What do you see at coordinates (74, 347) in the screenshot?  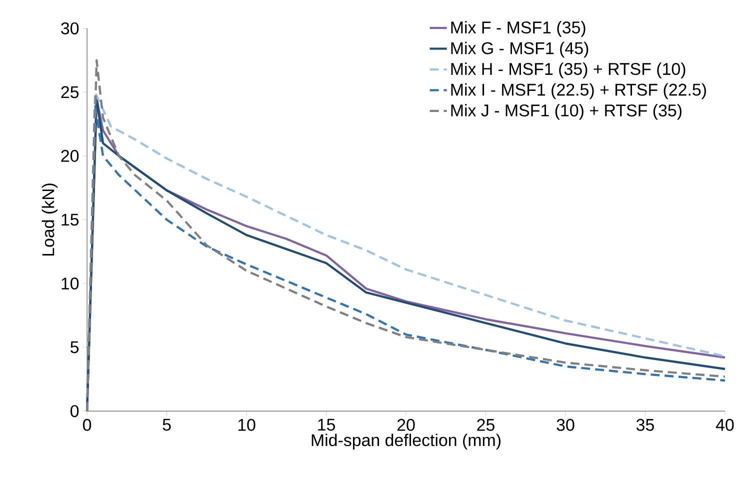 I see `y-tick-label: 5` at bounding box center [74, 347].